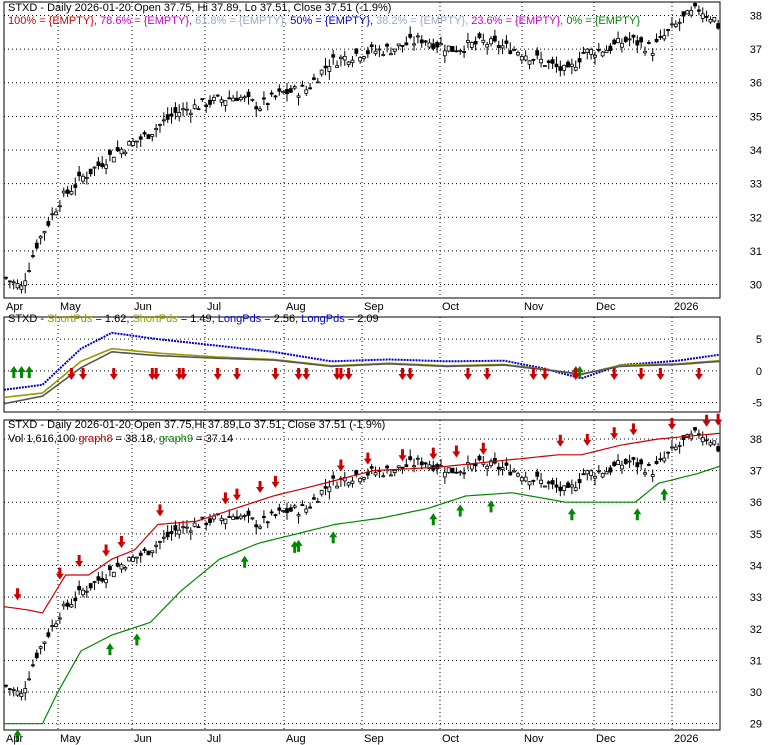 Image resolution: width=780 pixels, height=745 pixels. I want to click on y-tick-label: 33, so click(756, 185).